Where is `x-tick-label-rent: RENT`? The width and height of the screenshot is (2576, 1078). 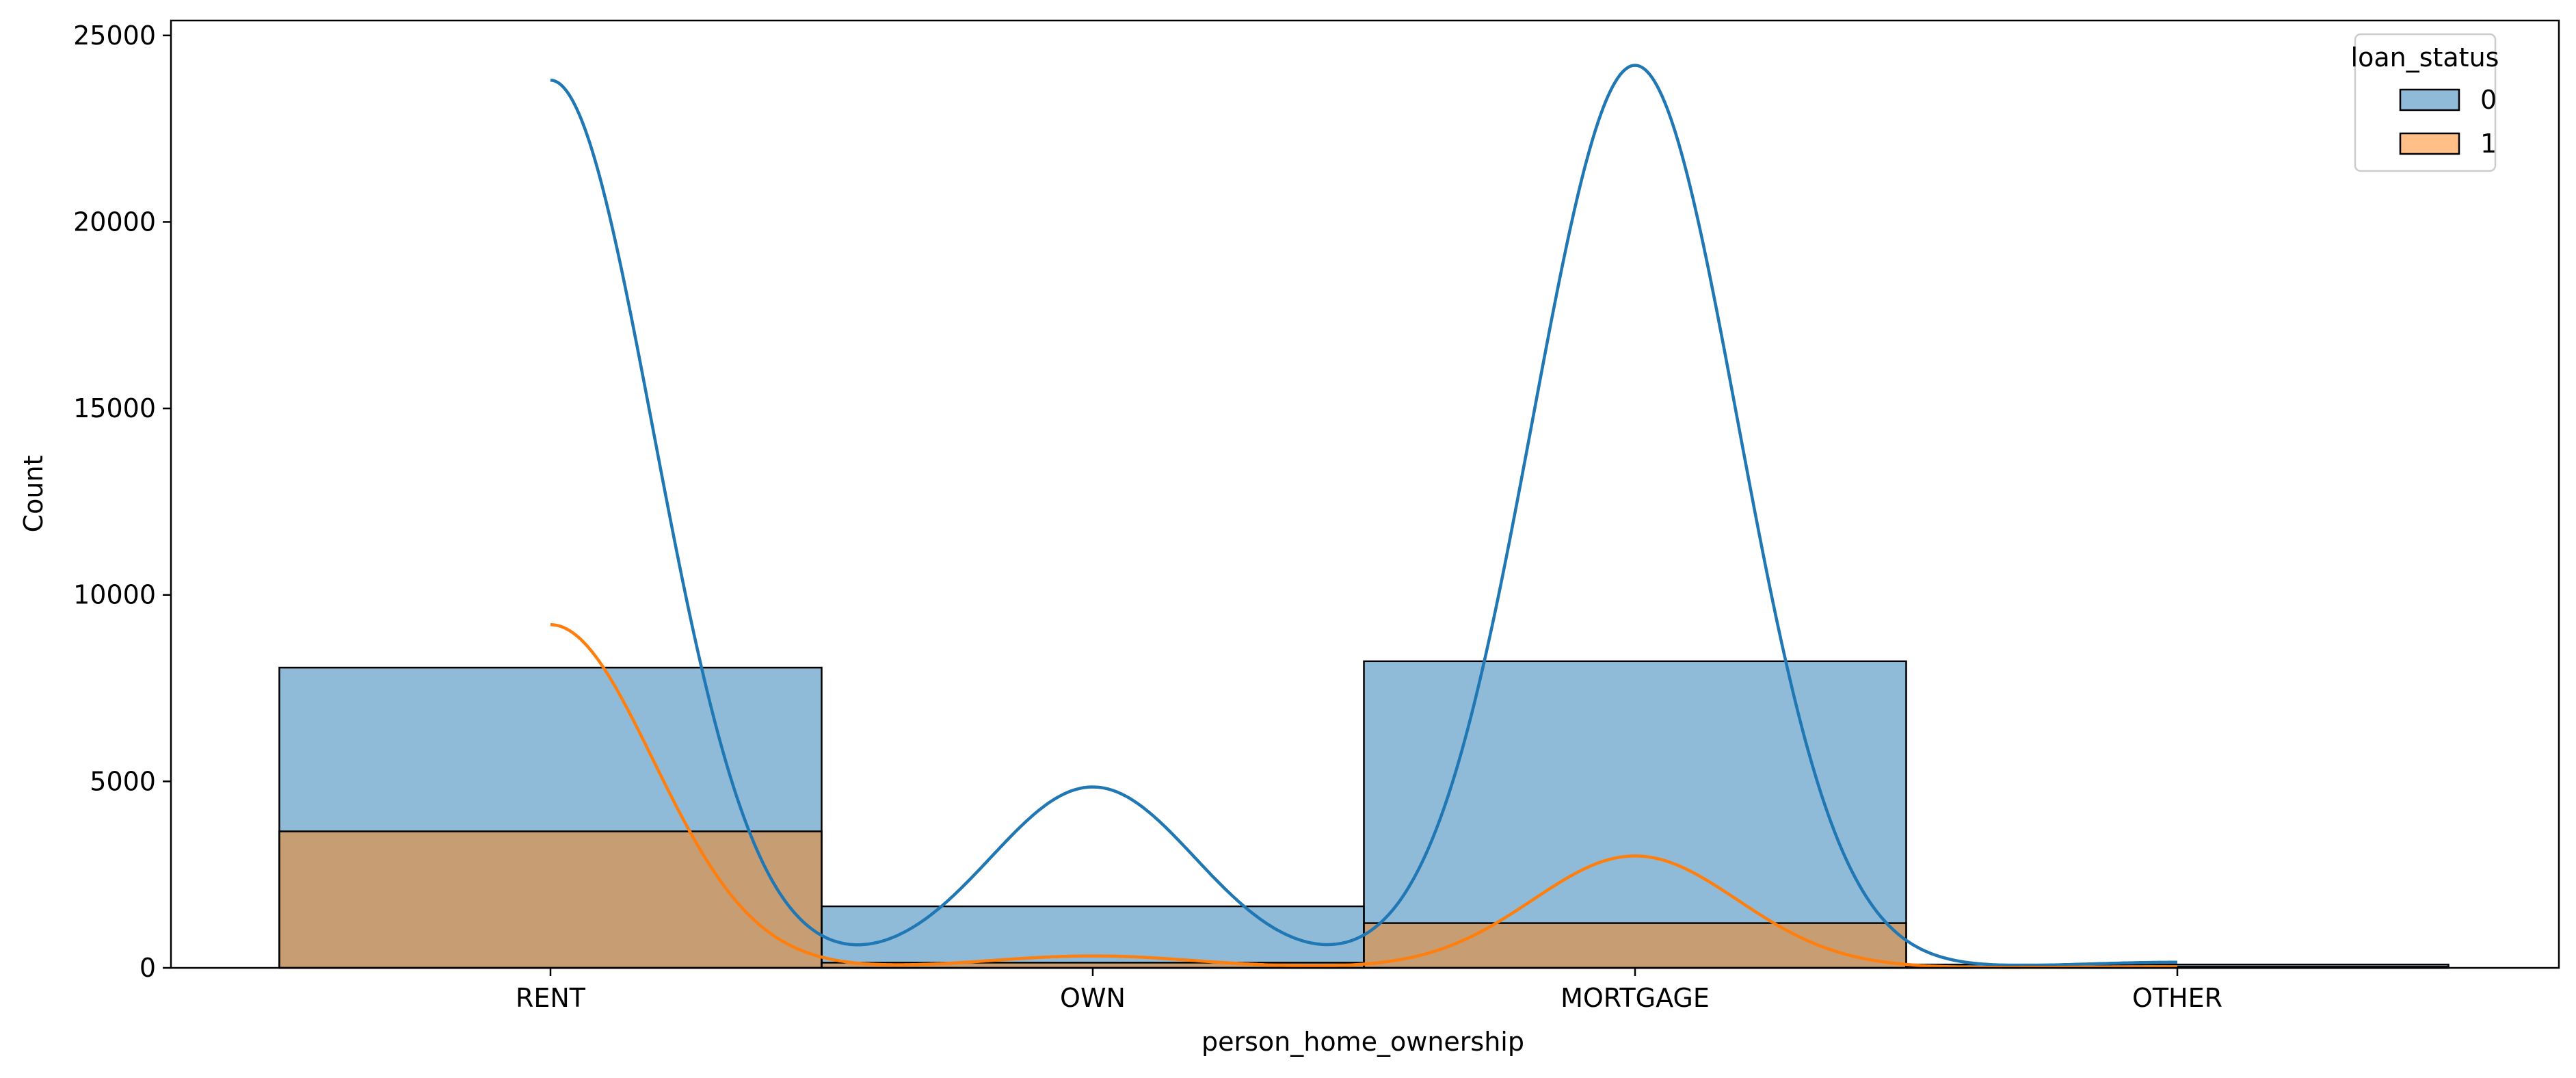 x-tick-label-rent: RENT is located at coordinates (551, 998).